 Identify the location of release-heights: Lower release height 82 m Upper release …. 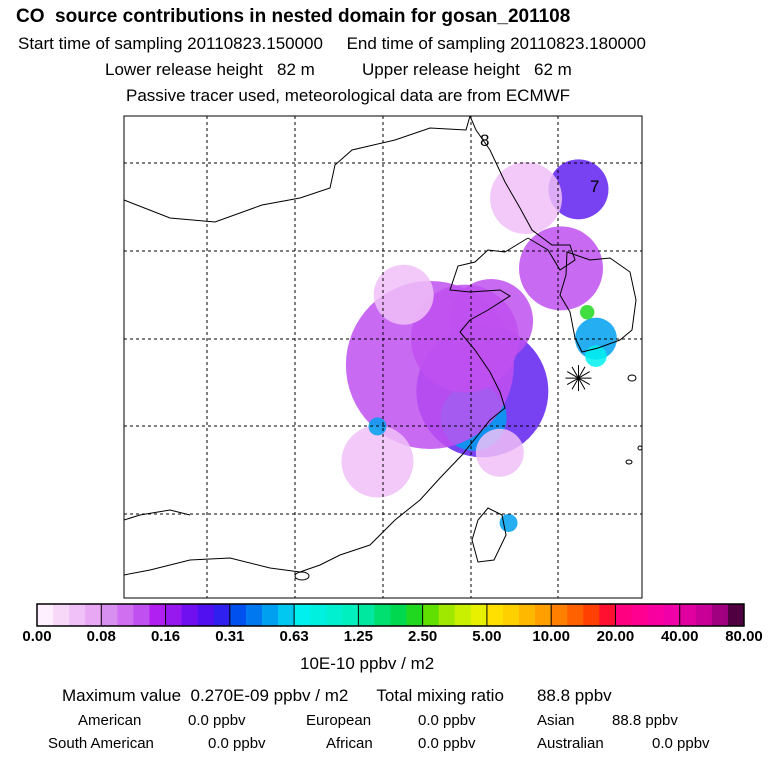
(338, 70).